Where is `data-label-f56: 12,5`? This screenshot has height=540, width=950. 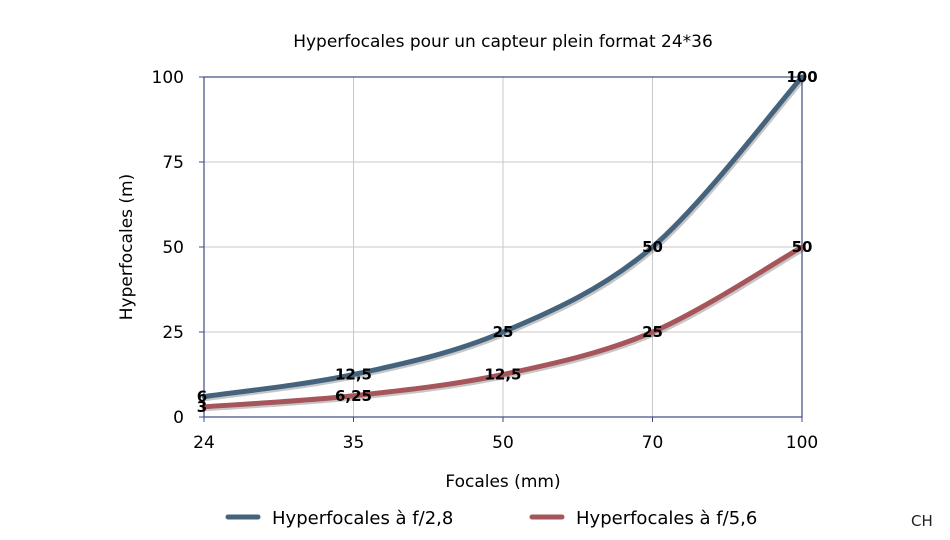
data-label-f56: 12,5 is located at coordinates (502, 375).